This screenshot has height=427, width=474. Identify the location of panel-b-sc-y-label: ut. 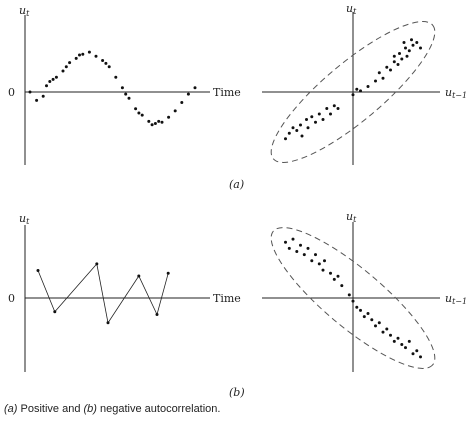
(351, 217).